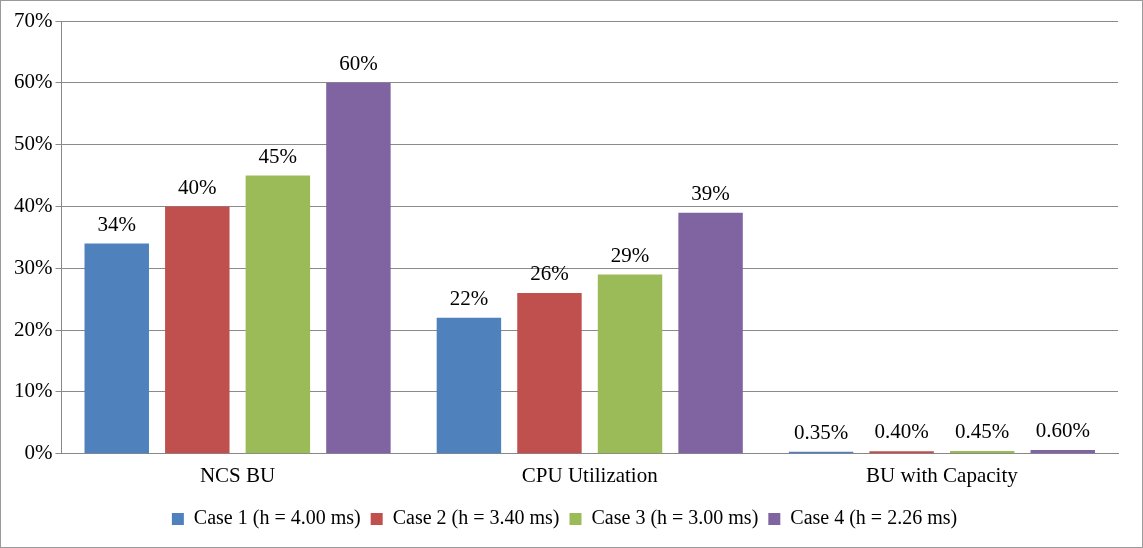 This screenshot has width=1143, height=548. I want to click on legend-label: Case 1 (h = 4.00 ms), so click(277, 518).